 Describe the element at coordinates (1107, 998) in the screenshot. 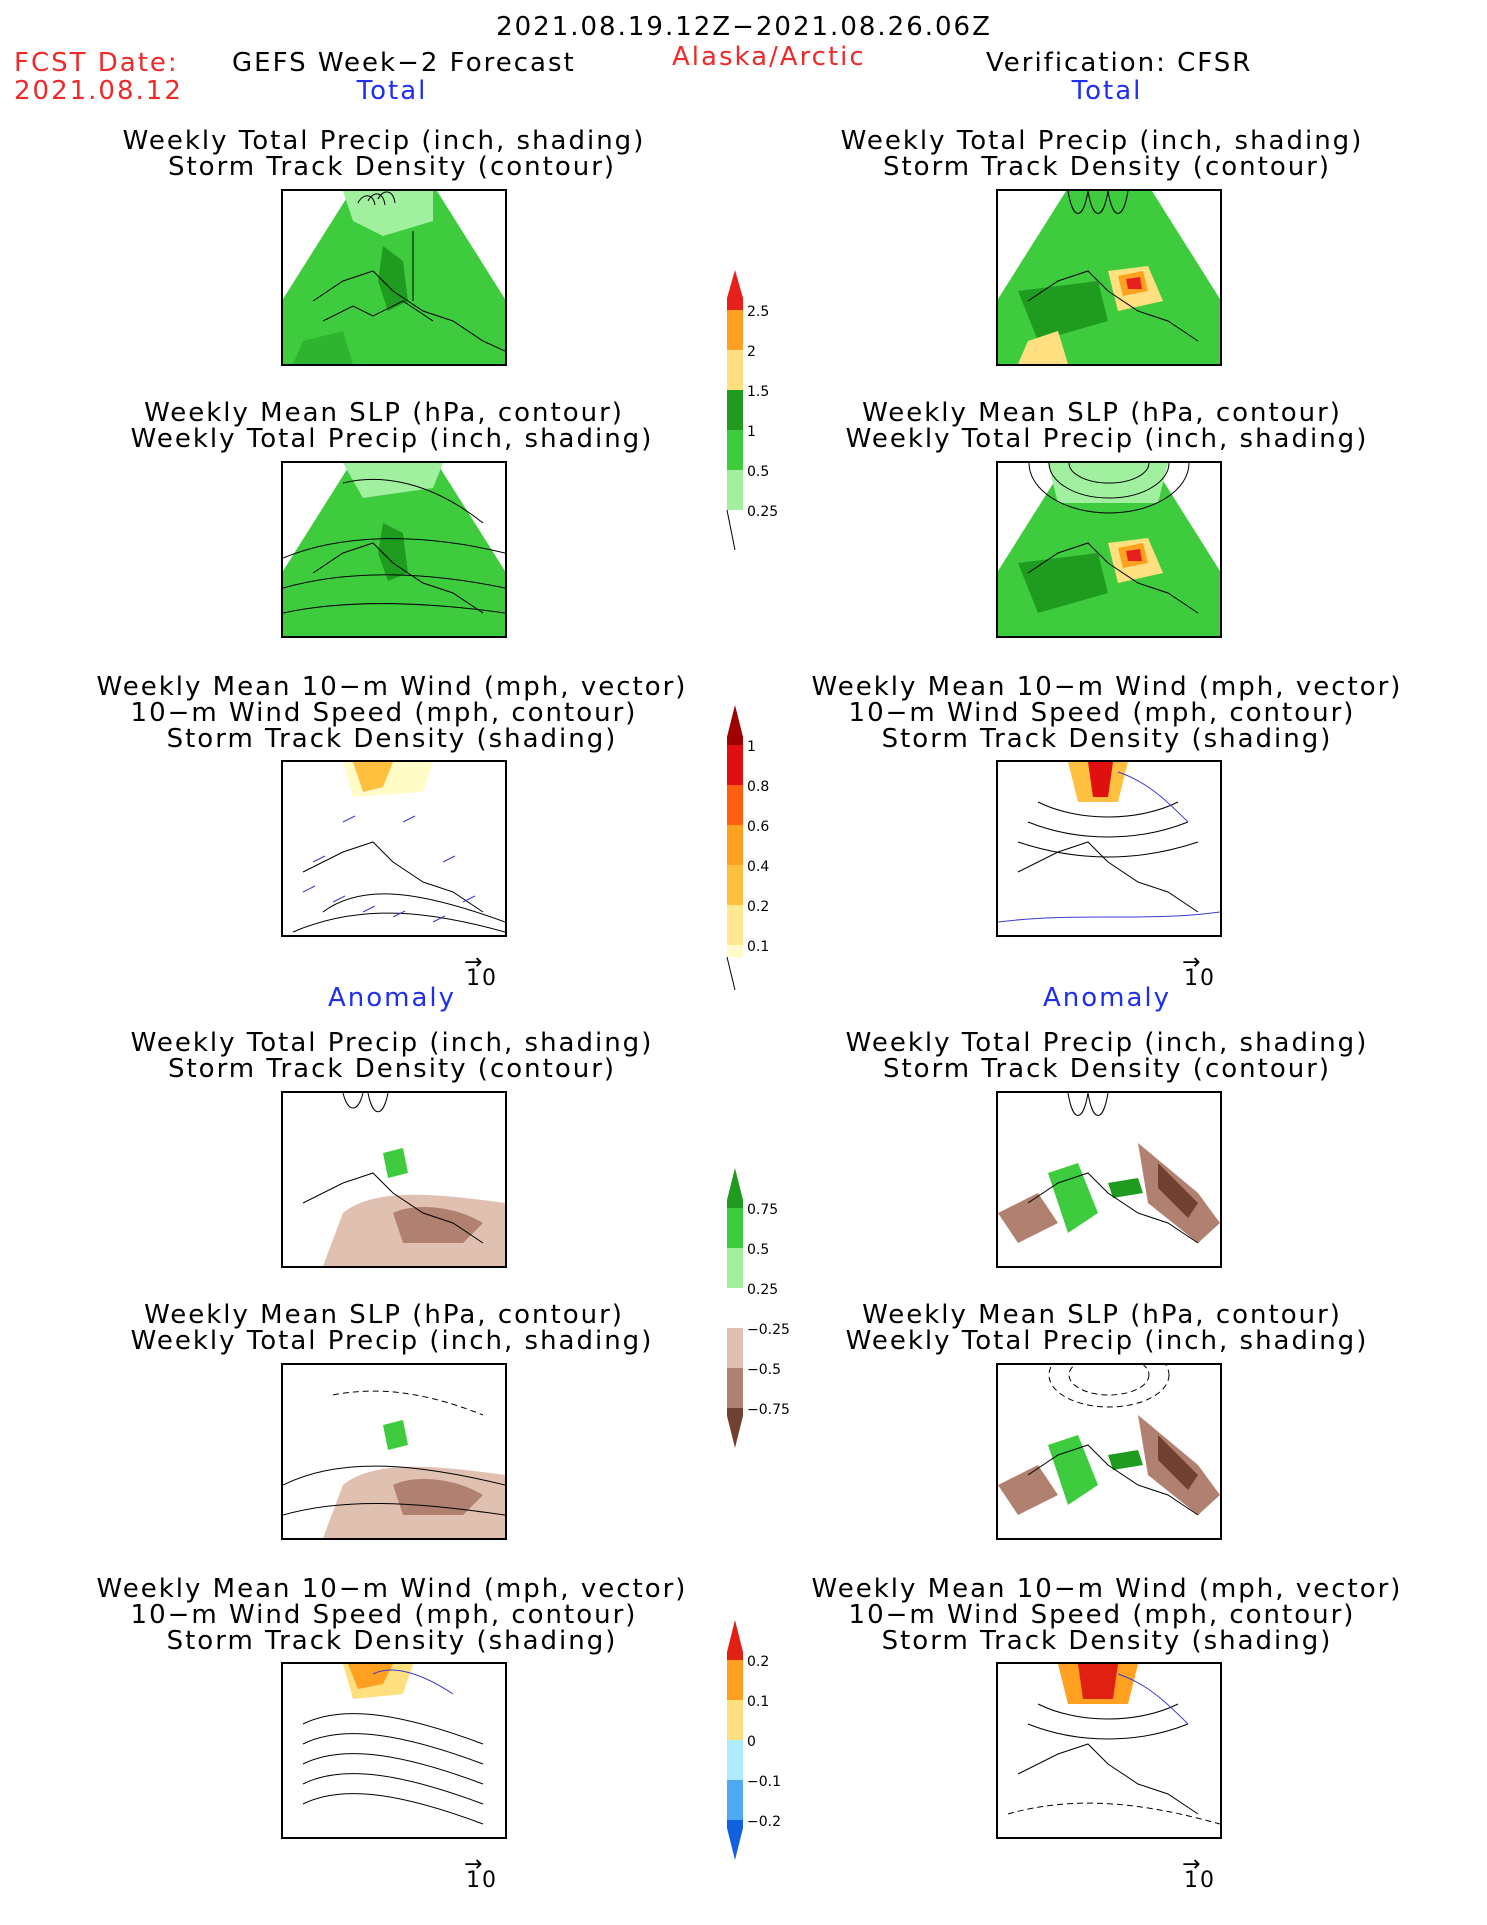

I see `section-anomaly-right: Anomaly` at that location.